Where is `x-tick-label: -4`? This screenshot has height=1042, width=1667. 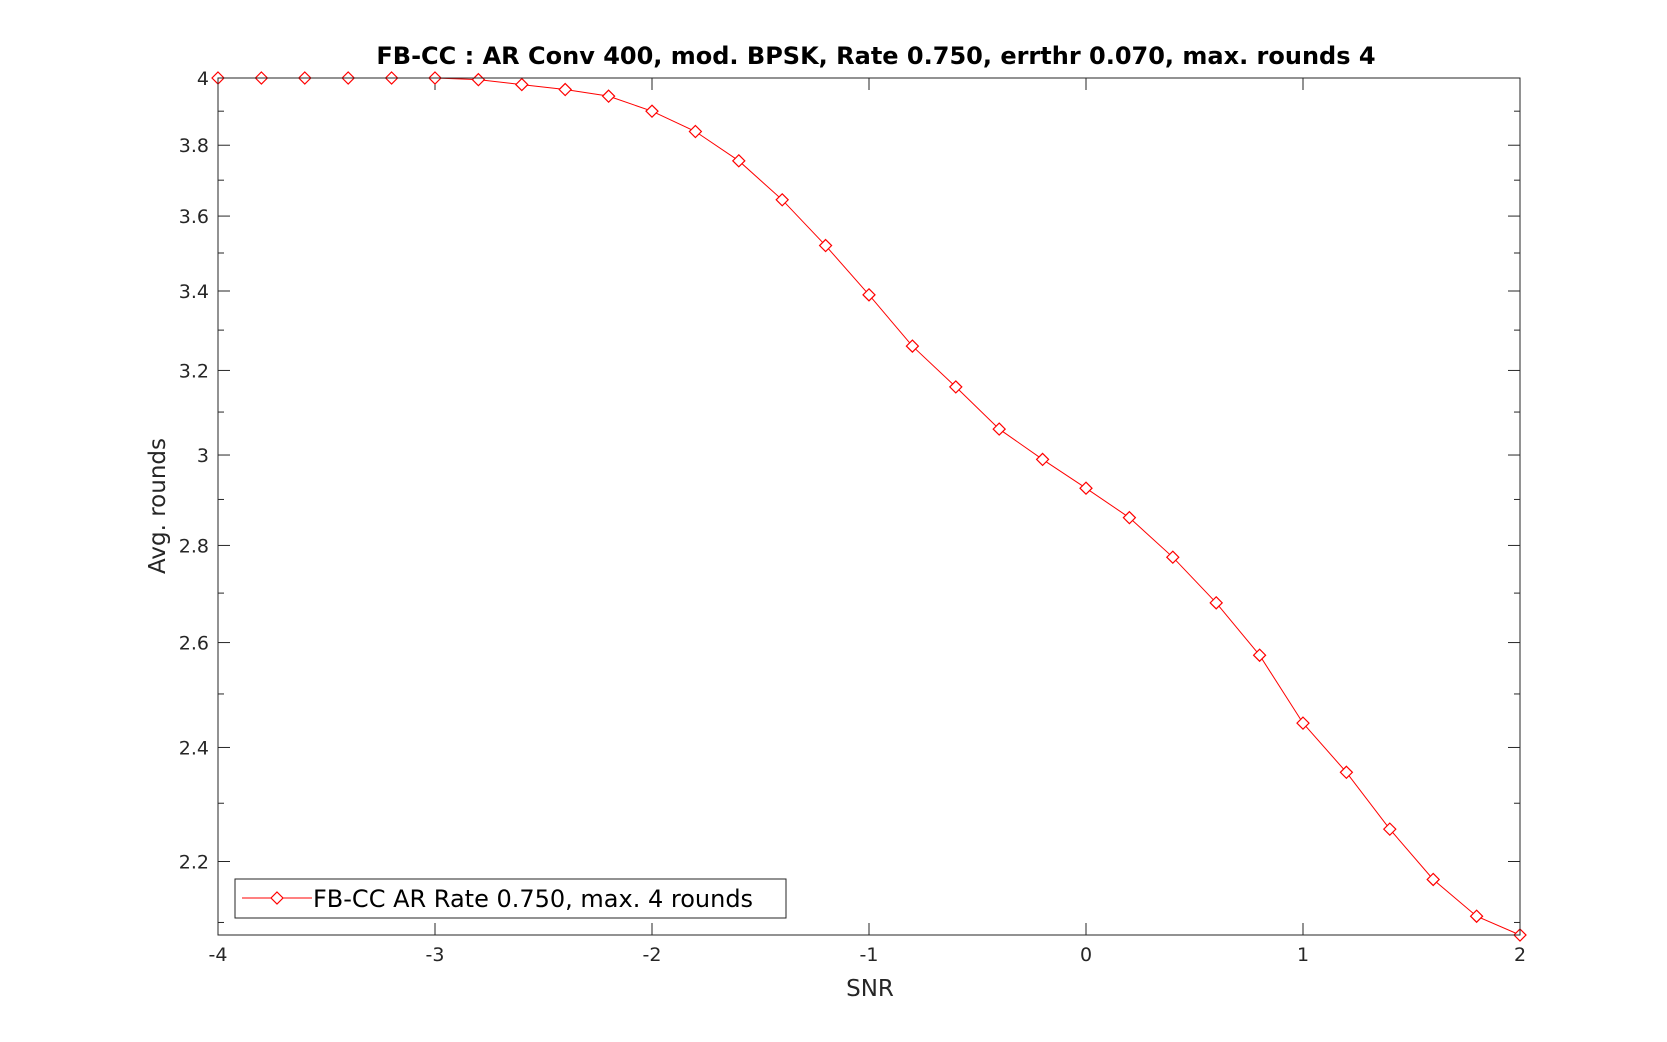
x-tick-label: -4 is located at coordinates (218, 955).